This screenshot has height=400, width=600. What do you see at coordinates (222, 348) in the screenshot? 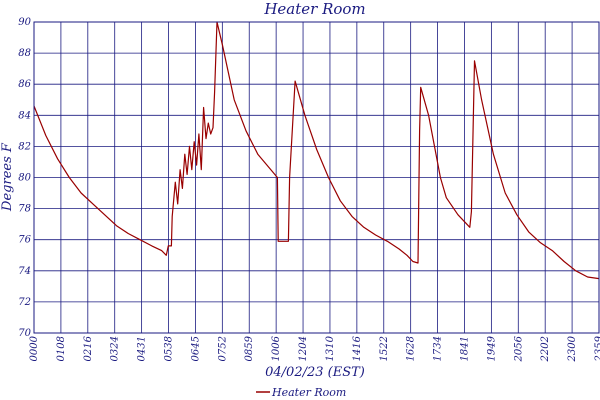
I see `x-tick-label: 0752` at bounding box center [222, 348].